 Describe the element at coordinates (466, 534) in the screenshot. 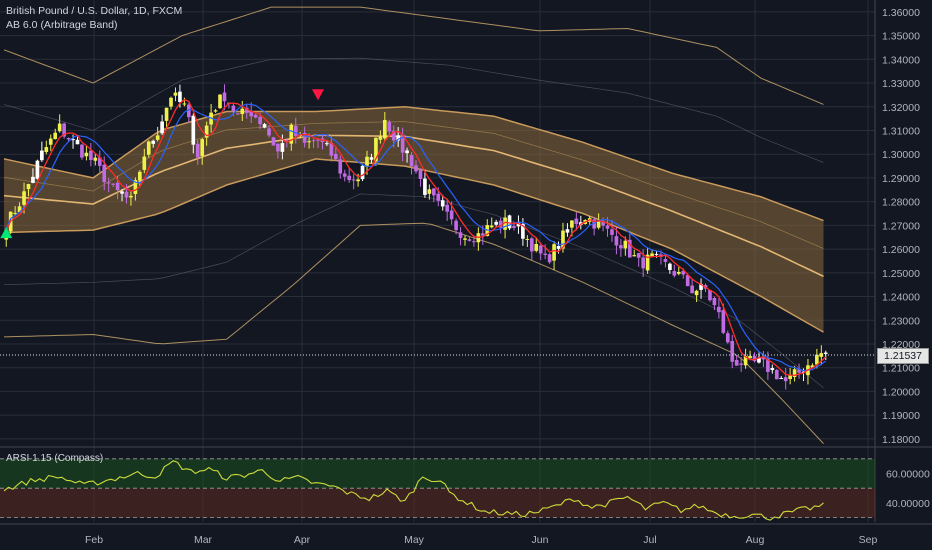

I see `time-axis: Feb Mar Apr May Jun Jul Aug Sep` at that location.